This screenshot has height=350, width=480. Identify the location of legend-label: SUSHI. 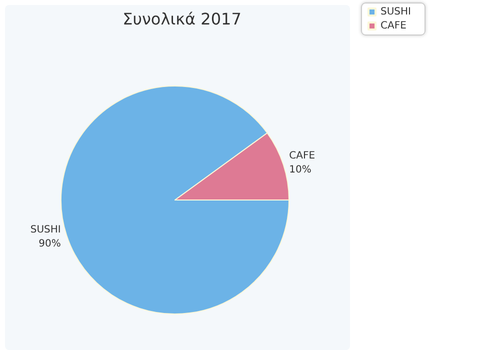
(395, 12).